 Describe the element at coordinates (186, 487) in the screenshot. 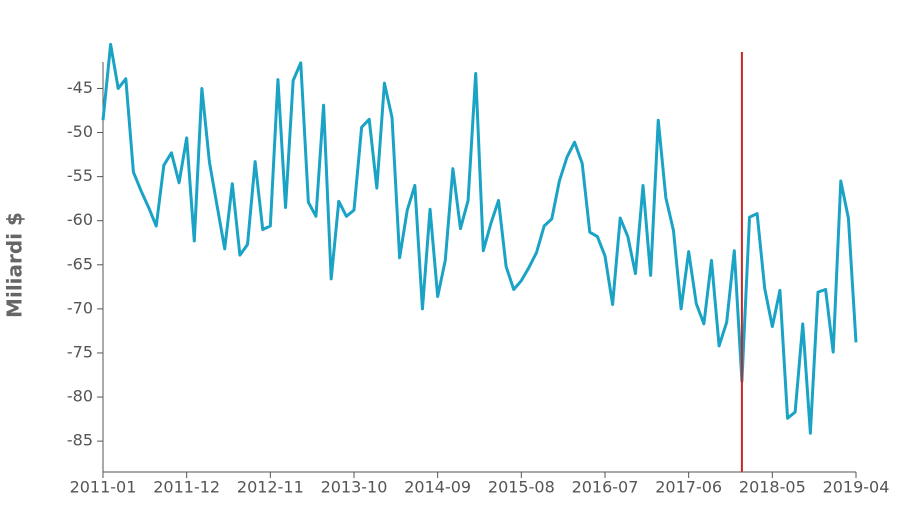

I see `x-tick-label: 2011-12` at that location.